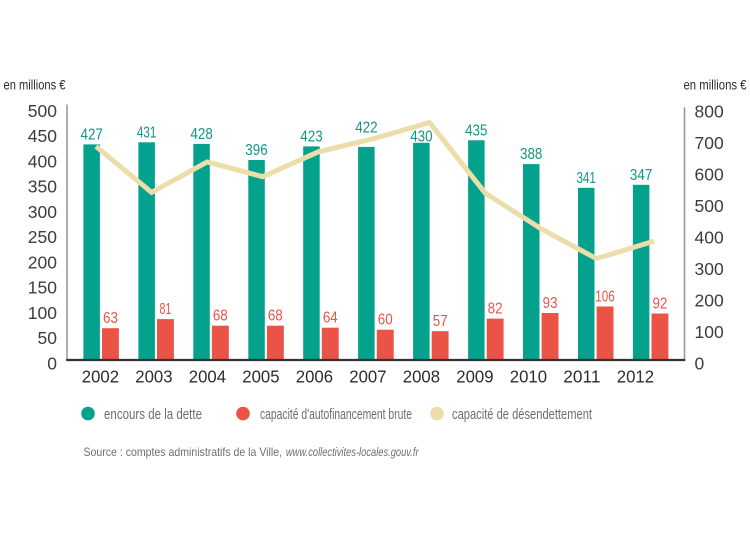  What do you see at coordinates (385, 320) in the screenshot?
I see `svg-text: 60` at bounding box center [385, 320].